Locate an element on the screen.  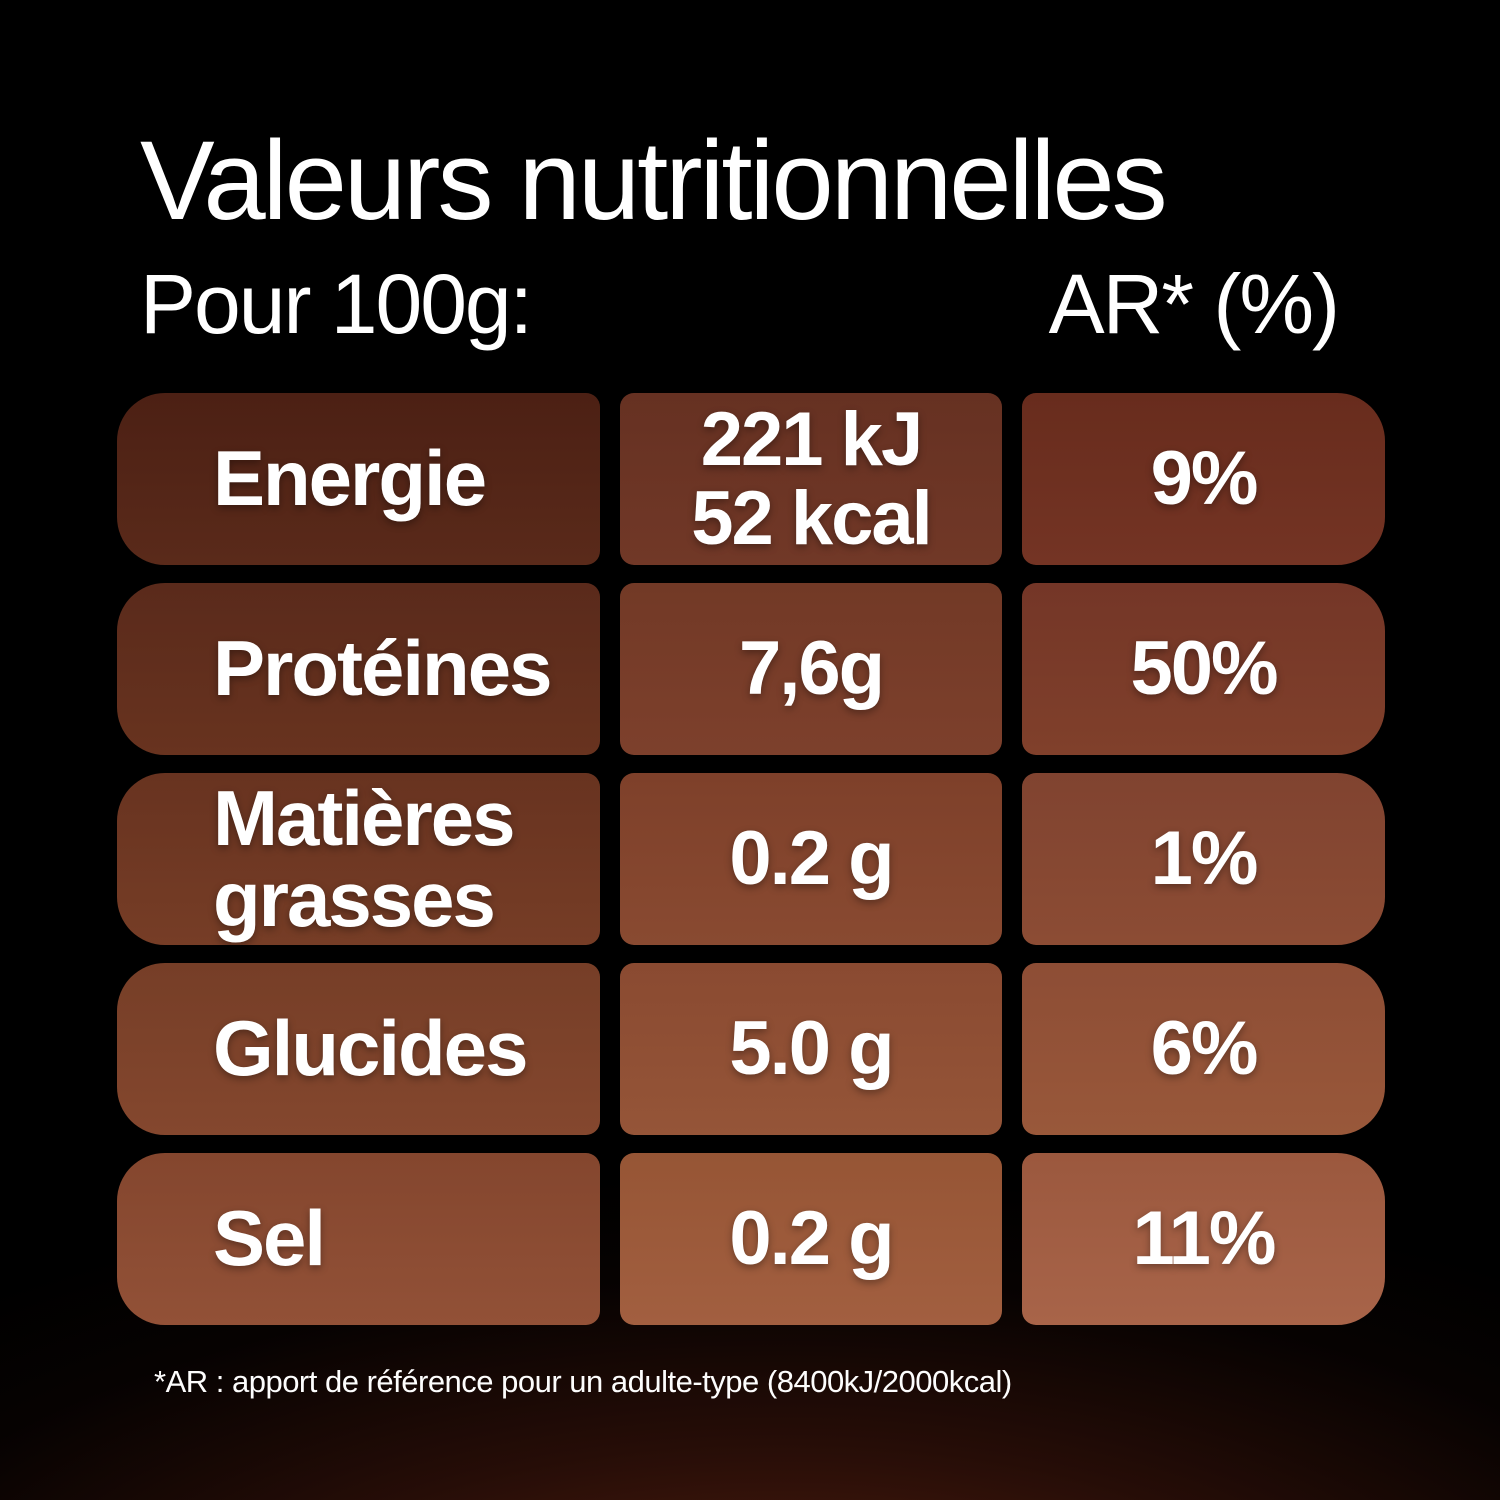
nutrient-label: Glucides is located at coordinates (370, 1048).